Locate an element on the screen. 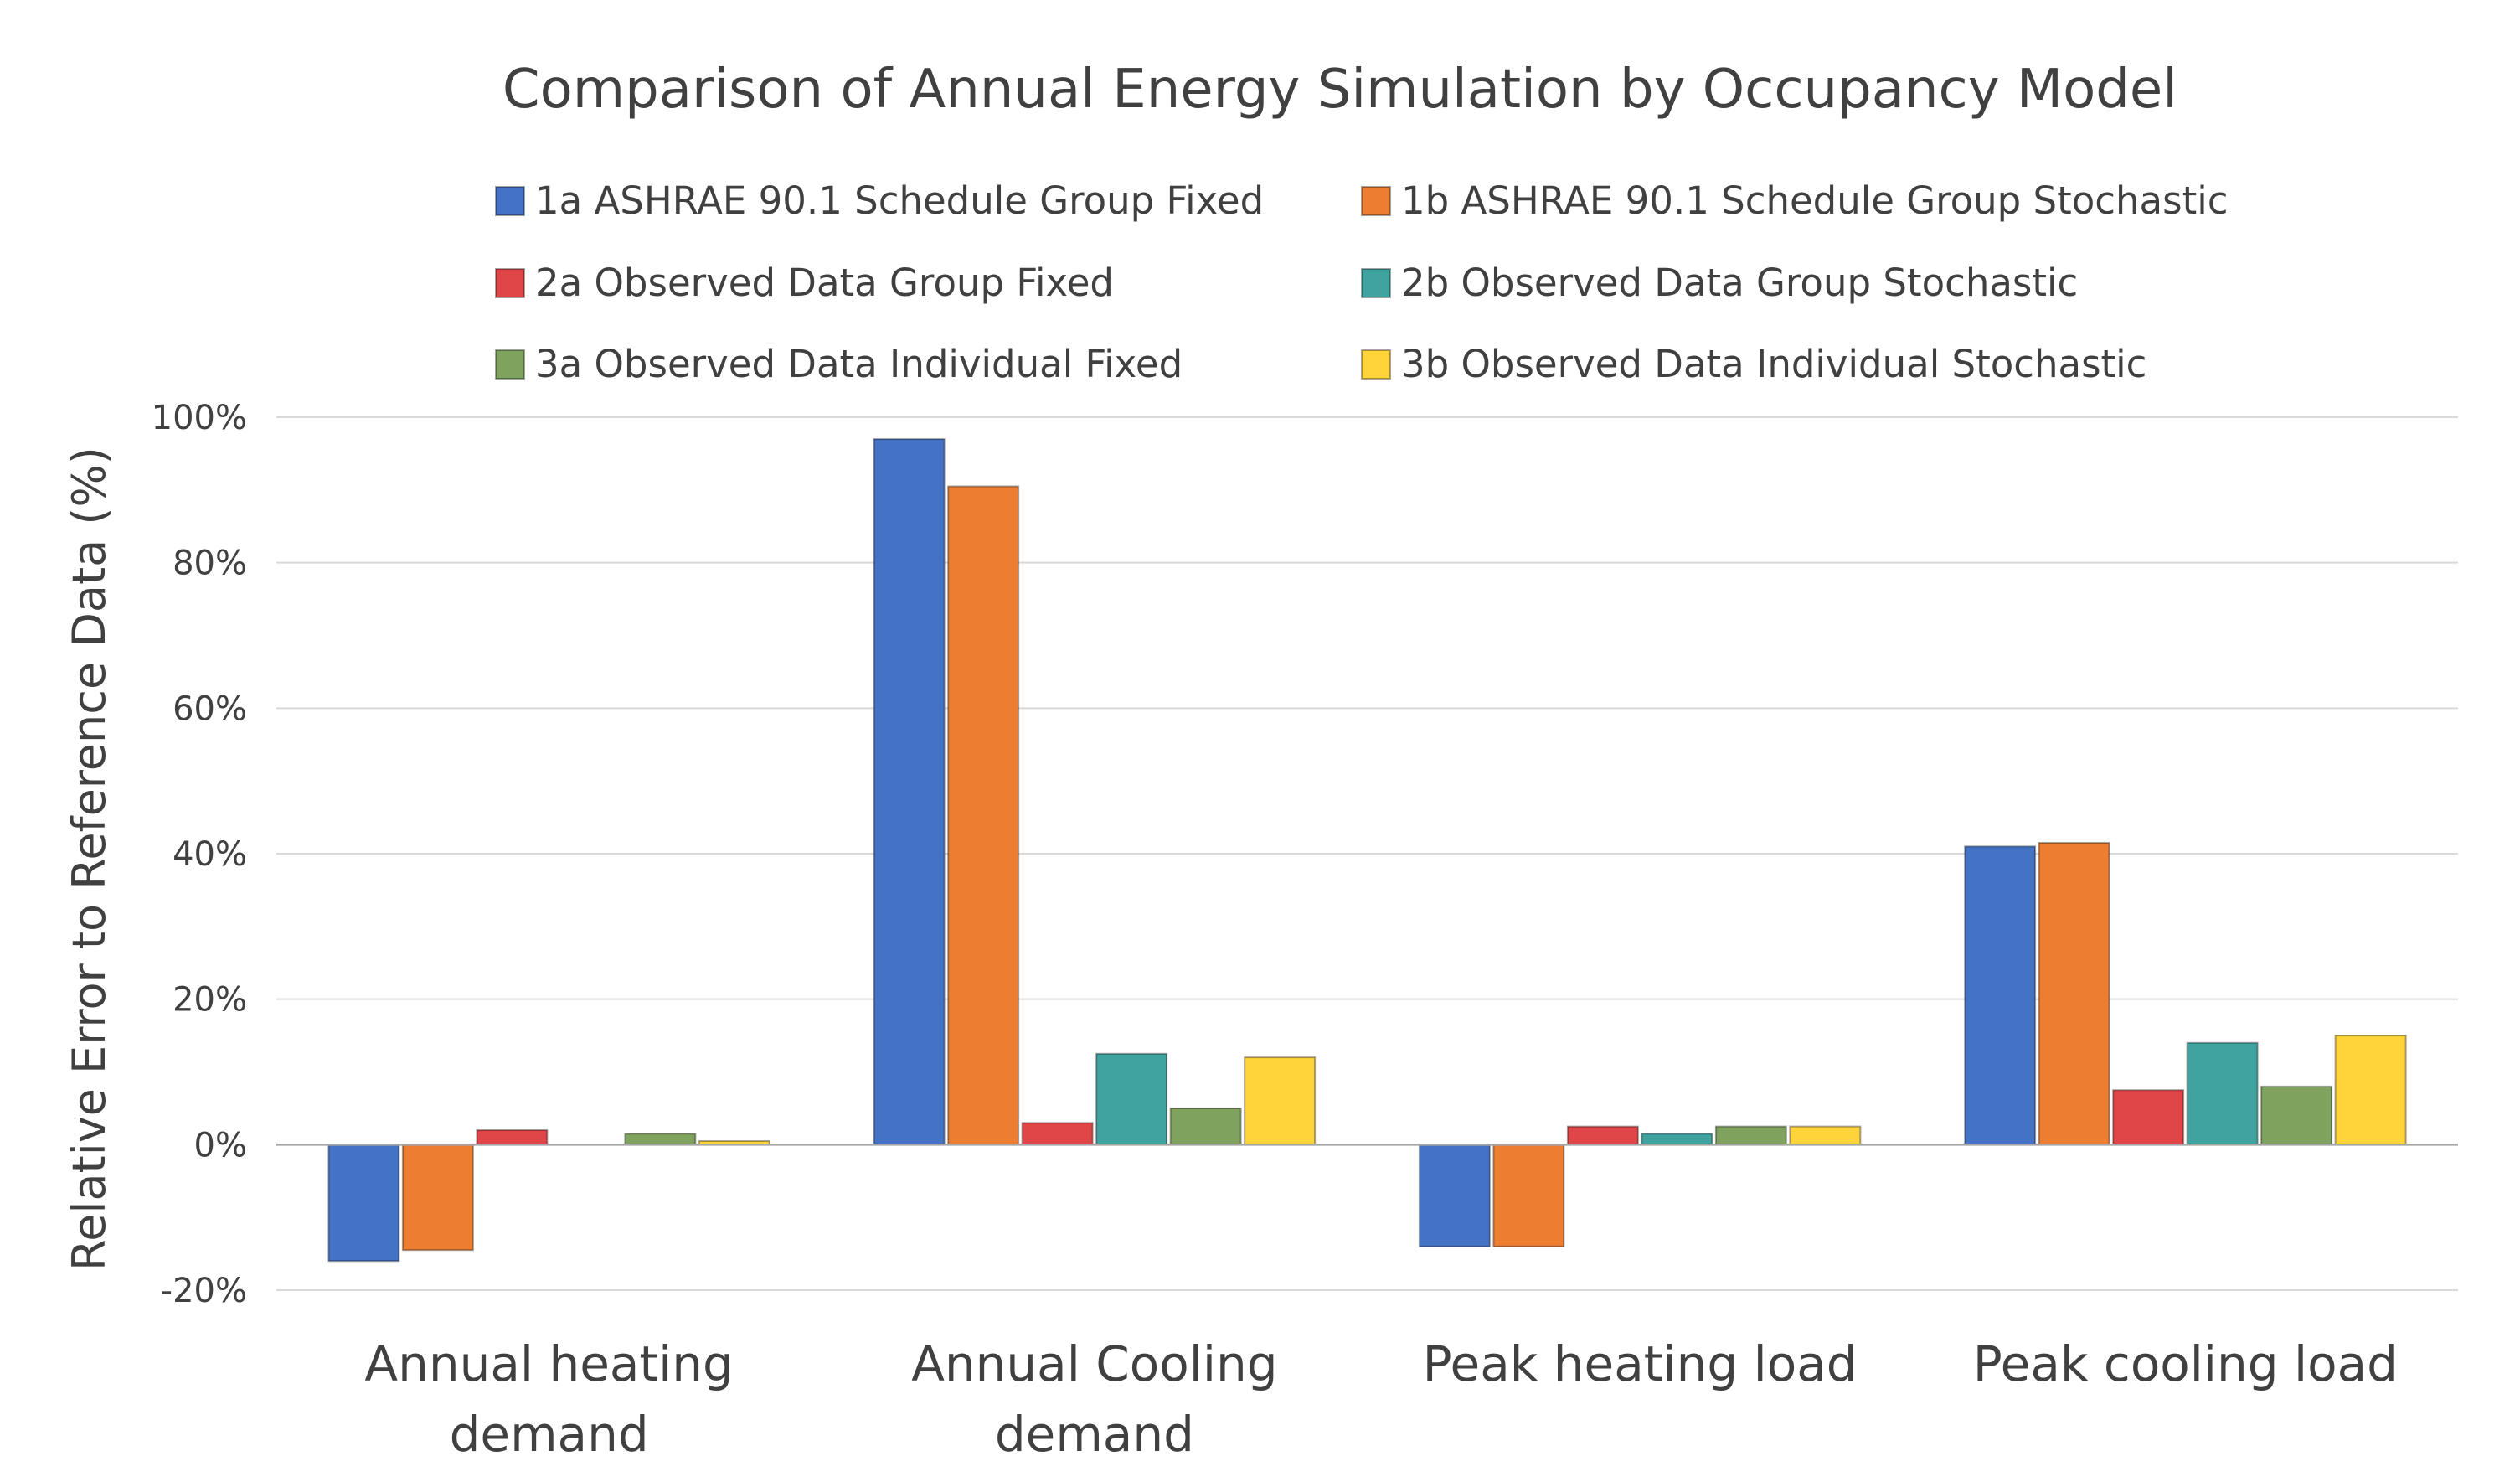 This screenshot has height=1482, width=2520. x-category-label-line: Annual Cooling is located at coordinates (1094, 1363).